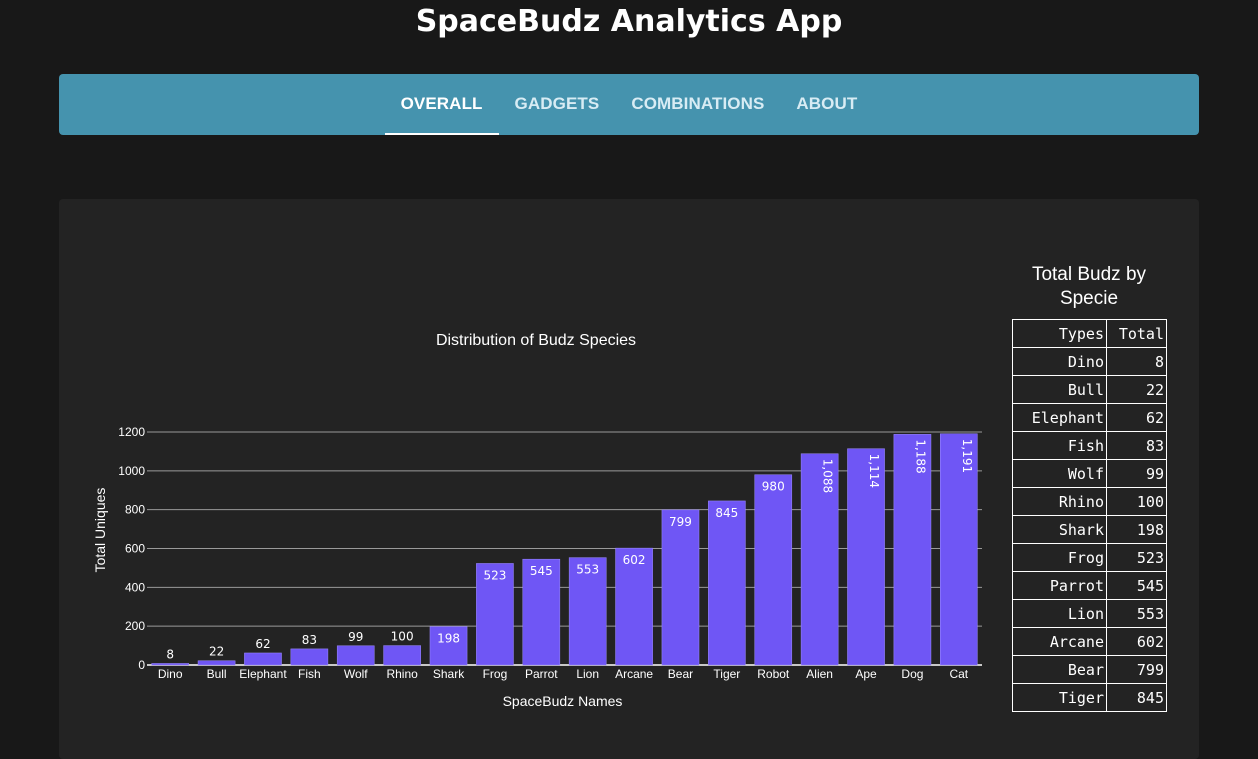  What do you see at coordinates (557, 103) in the screenshot?
I see `tab-gadgets: GADGETS` at bounding box center [557, 103].